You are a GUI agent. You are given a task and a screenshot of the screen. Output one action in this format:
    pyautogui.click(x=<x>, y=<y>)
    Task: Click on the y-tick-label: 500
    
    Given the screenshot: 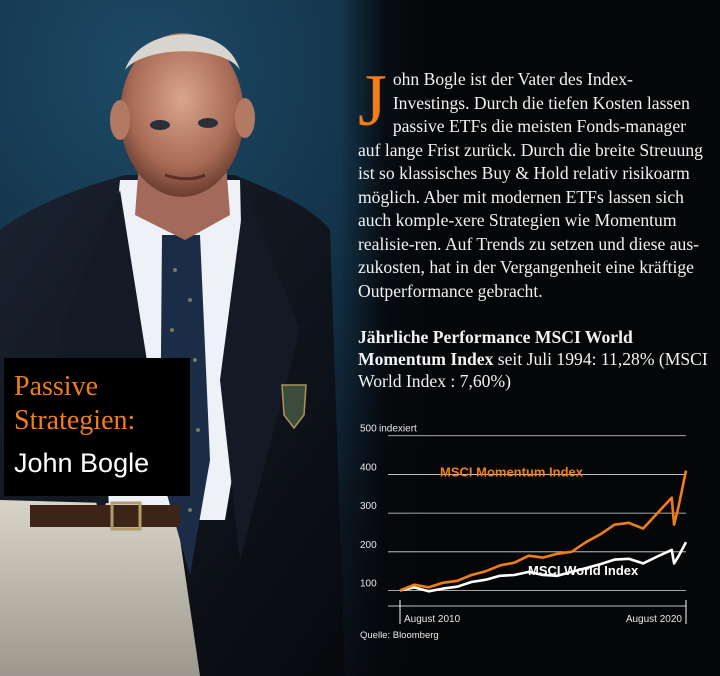 What is the action you would take?
    pyautogui.click(x=368, y=429)
    